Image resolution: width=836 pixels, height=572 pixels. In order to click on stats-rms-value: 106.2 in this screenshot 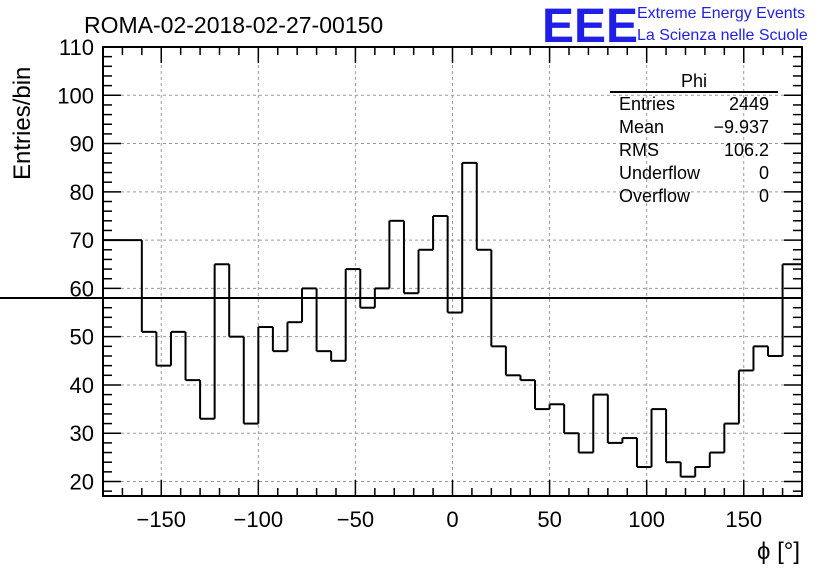, I will do `click(746, 150)`.